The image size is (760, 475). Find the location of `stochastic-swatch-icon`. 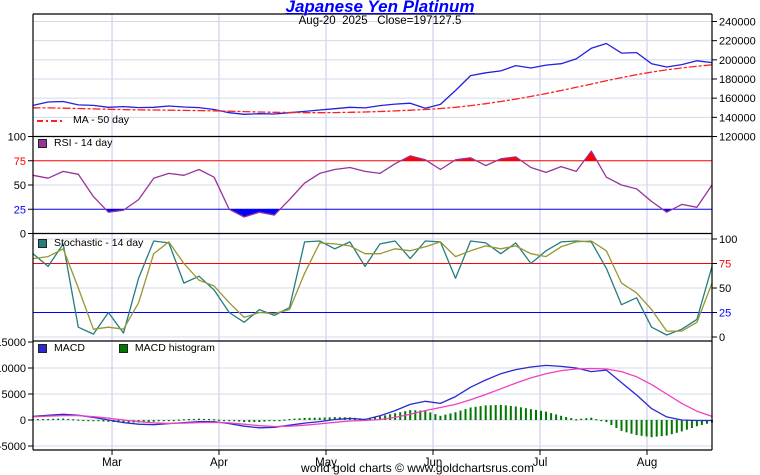

stochastic-swatch-icon is located at coordinates (42, 243).